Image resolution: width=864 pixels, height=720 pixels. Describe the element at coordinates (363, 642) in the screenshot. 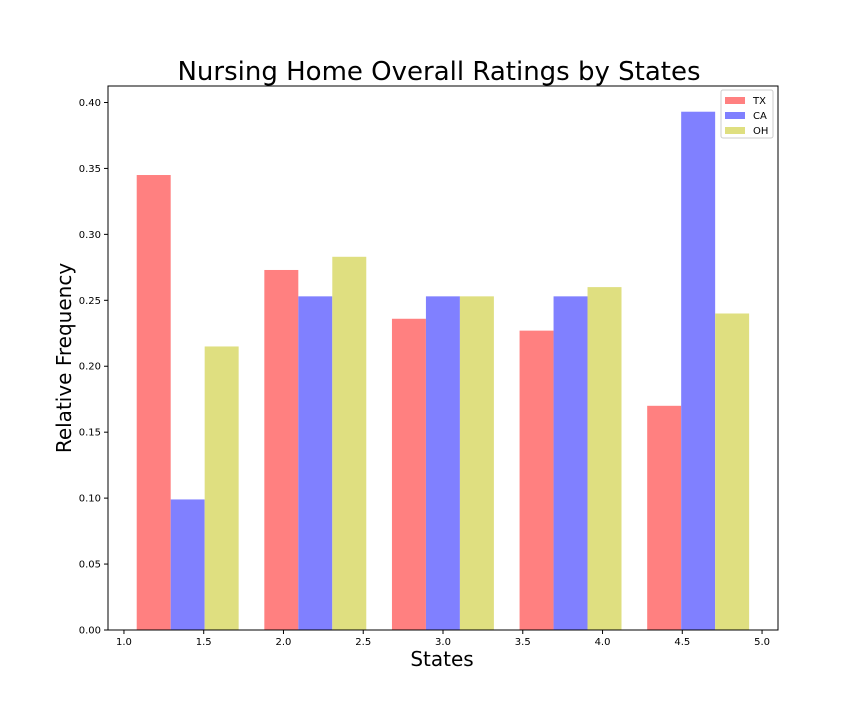

I see `x-tick-label: 2.5` at that location.